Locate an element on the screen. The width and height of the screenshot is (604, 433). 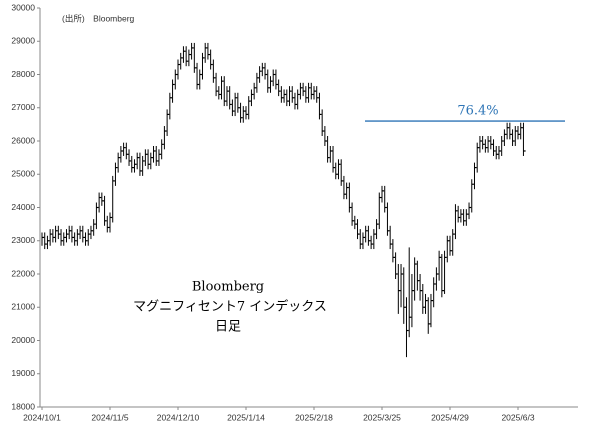
x-tick-label: 2025/6/3 is located at coordinates (517, 417).